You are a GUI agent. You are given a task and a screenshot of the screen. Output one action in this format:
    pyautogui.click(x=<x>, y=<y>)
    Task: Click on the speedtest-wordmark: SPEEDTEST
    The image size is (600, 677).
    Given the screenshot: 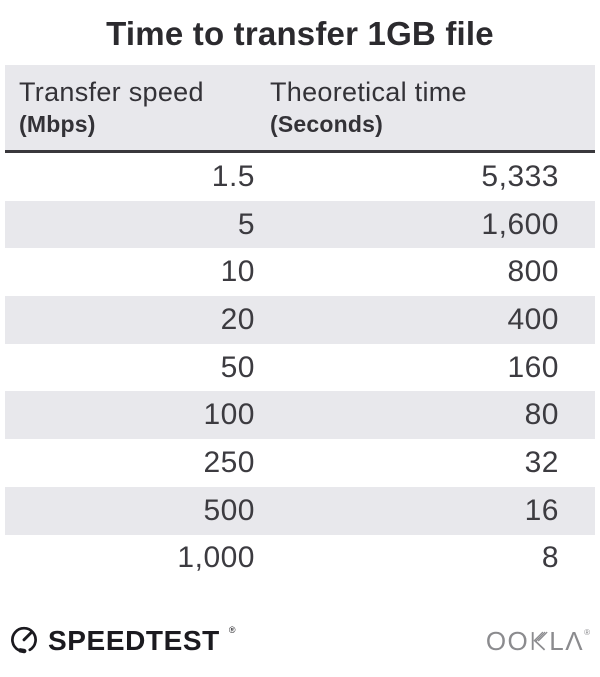 What is the action you would take?
    pyautogui.click(x=134, y=641)
    